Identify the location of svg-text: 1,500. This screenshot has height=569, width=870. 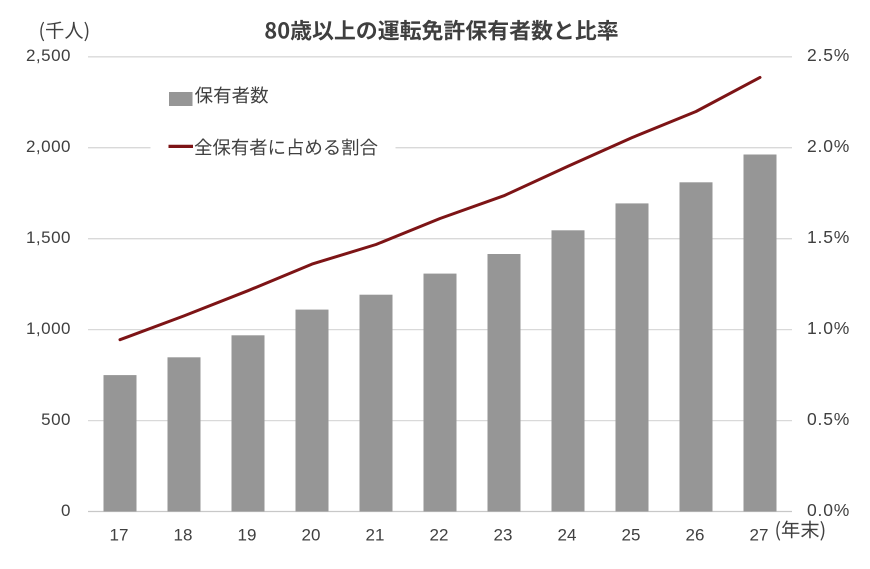
(48, 237).